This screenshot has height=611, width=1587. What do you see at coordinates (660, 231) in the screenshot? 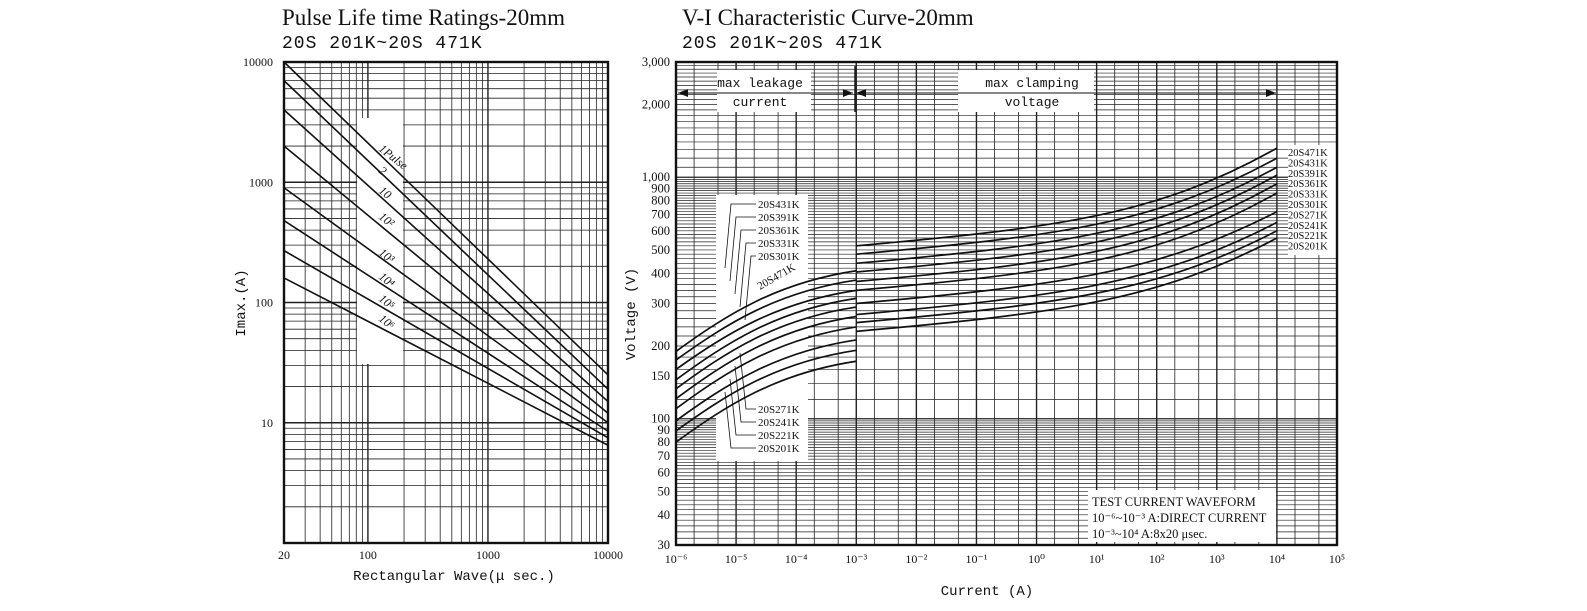
I see `vi-y-tick-label: 600` at bounding box center [660, 231].